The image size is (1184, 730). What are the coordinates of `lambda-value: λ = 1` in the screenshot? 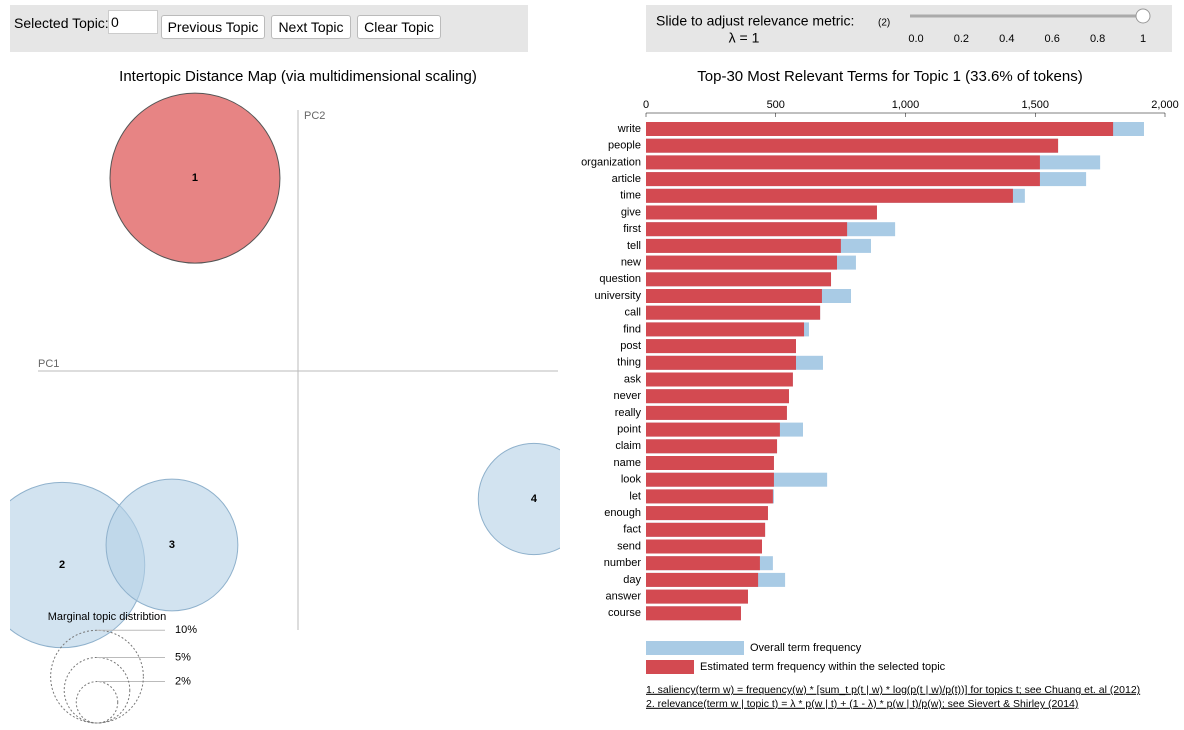 It's located at (744, 38).